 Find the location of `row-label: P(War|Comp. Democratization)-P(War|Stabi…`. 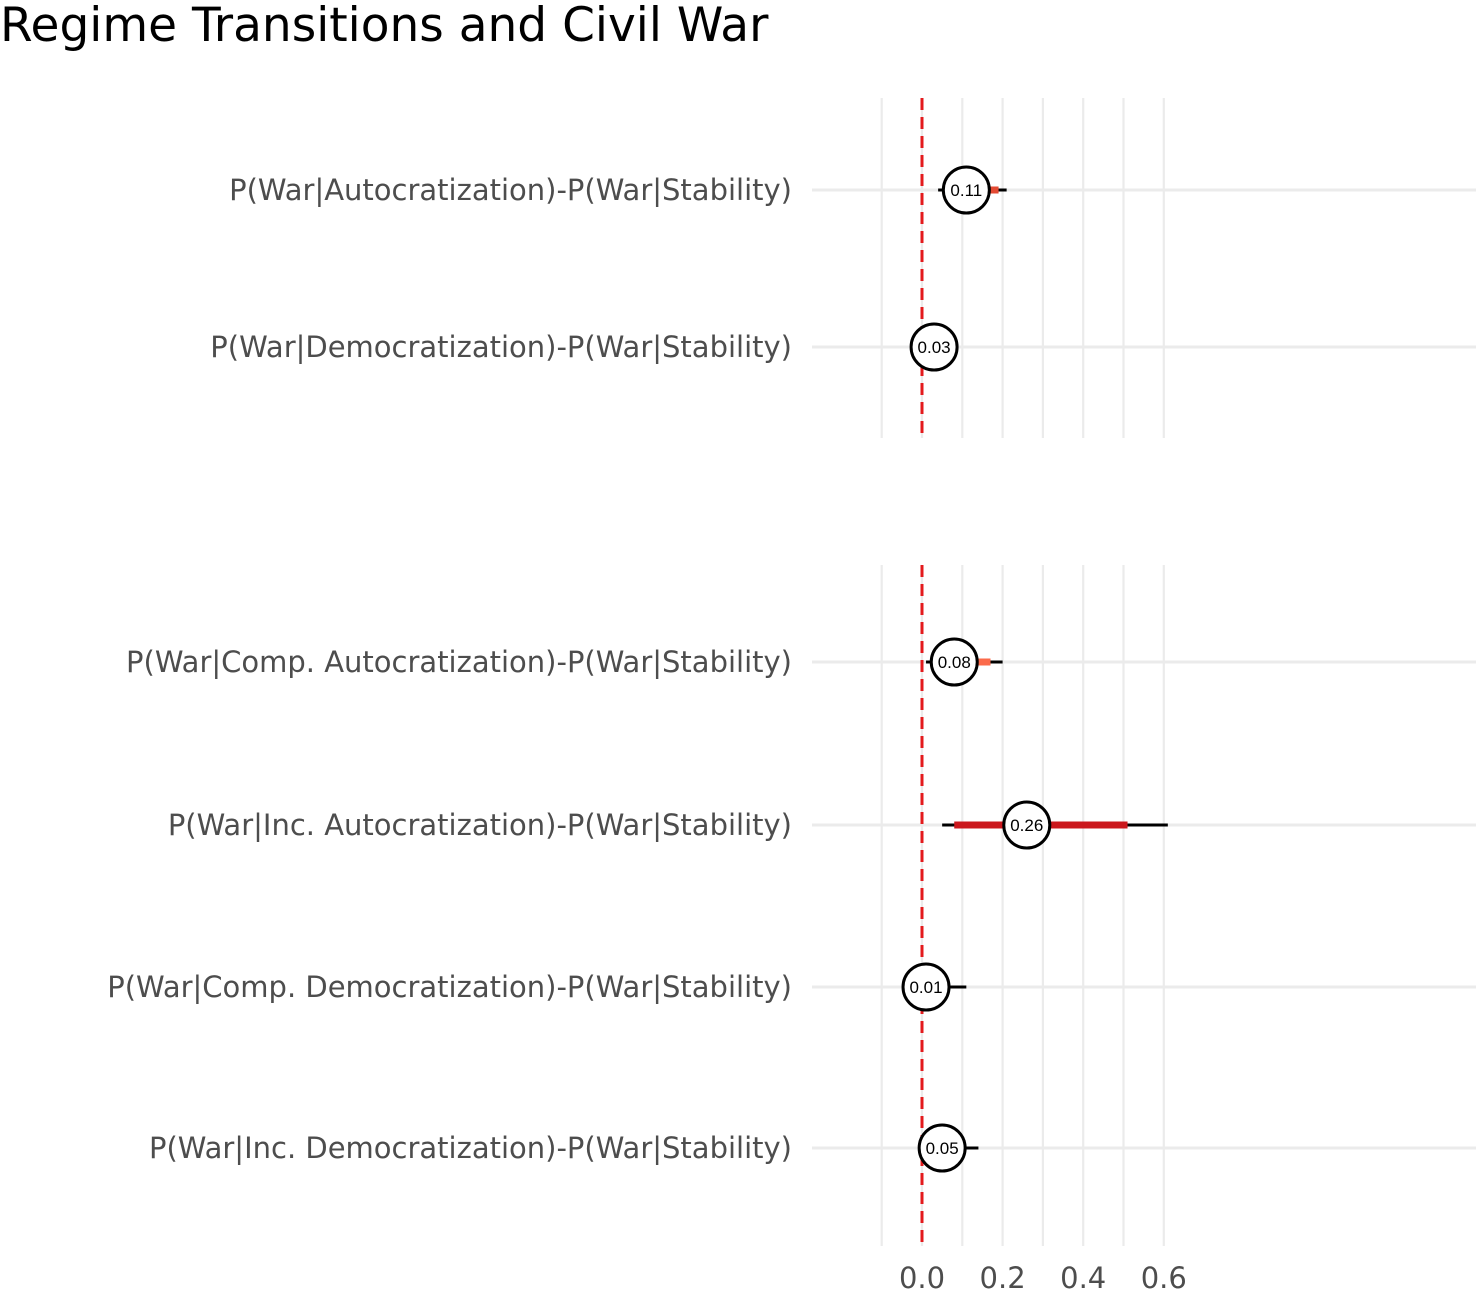

row-label: P(War|Comp. Democratization)-P(War|Stabi… is located at coordinates (449, 987).